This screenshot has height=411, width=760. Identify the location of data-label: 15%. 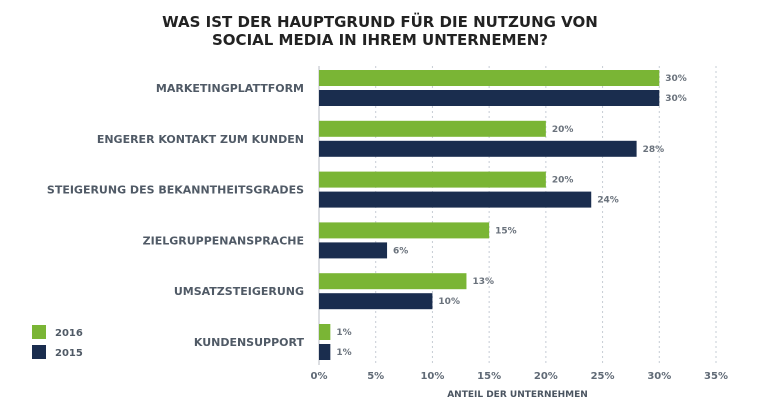
(506, 231).